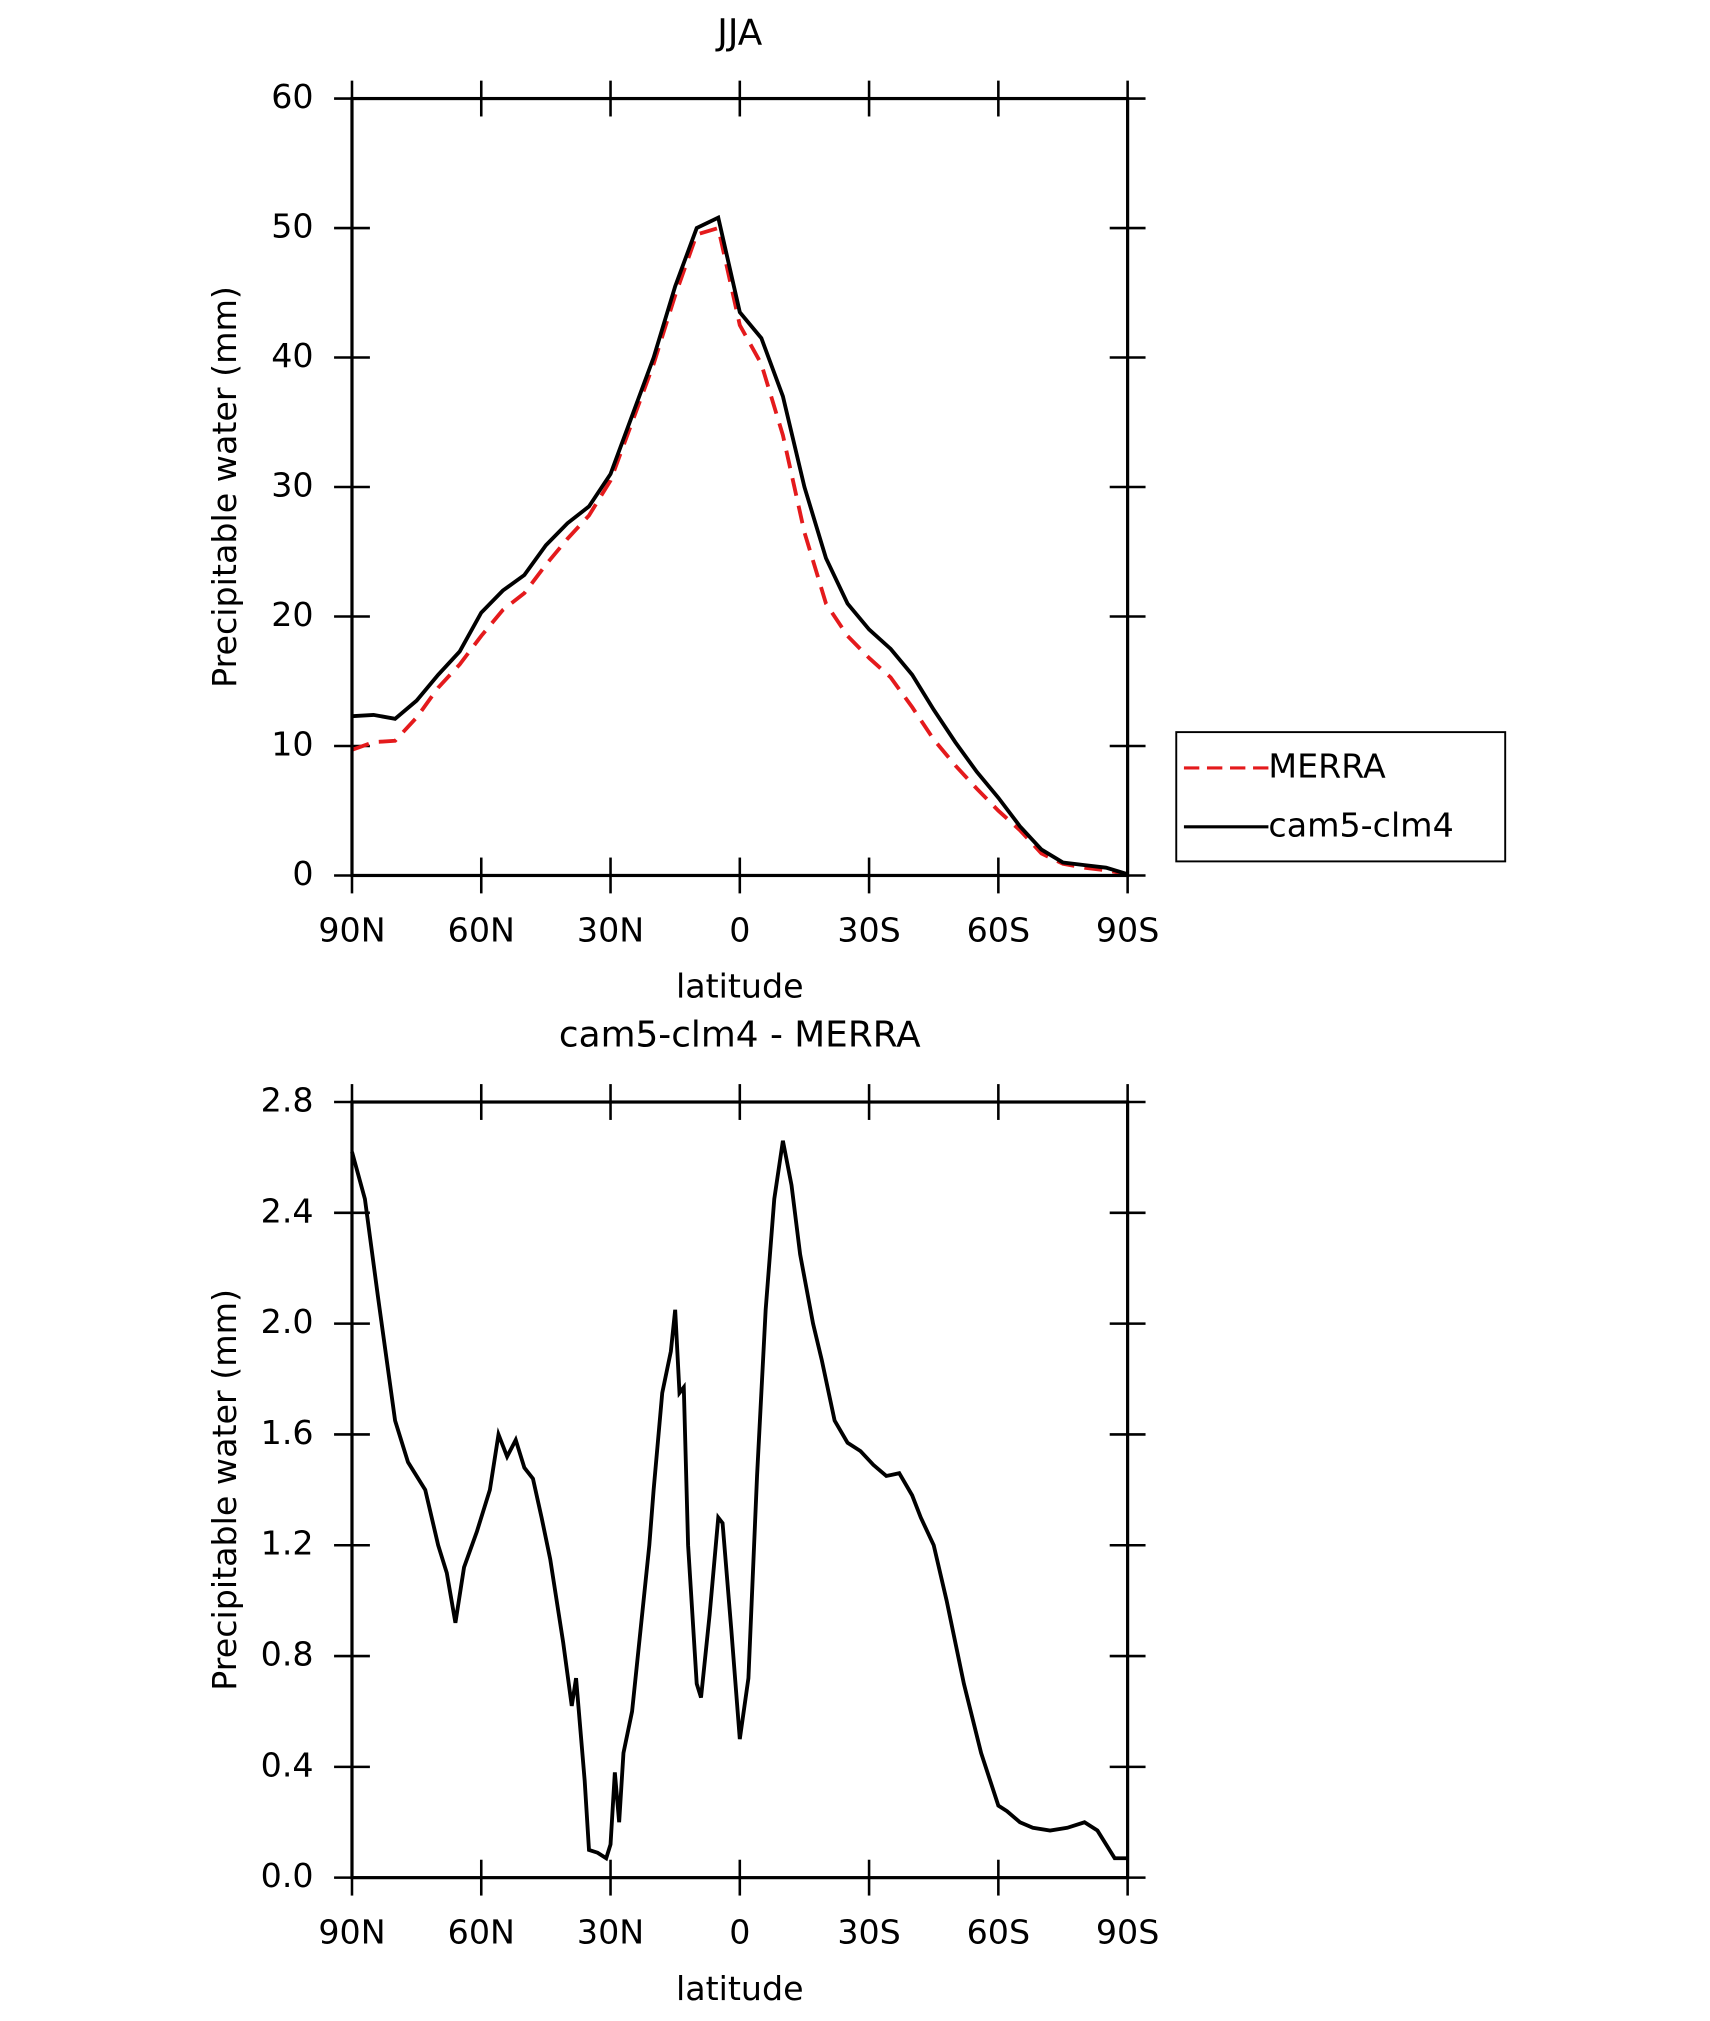 This screenshot has width=1710, height=2021. What do you see at coordinates (287, 1654) in the screenshot?
I see `y-tick-label: 0.8` at bounding box center [287, 1654].